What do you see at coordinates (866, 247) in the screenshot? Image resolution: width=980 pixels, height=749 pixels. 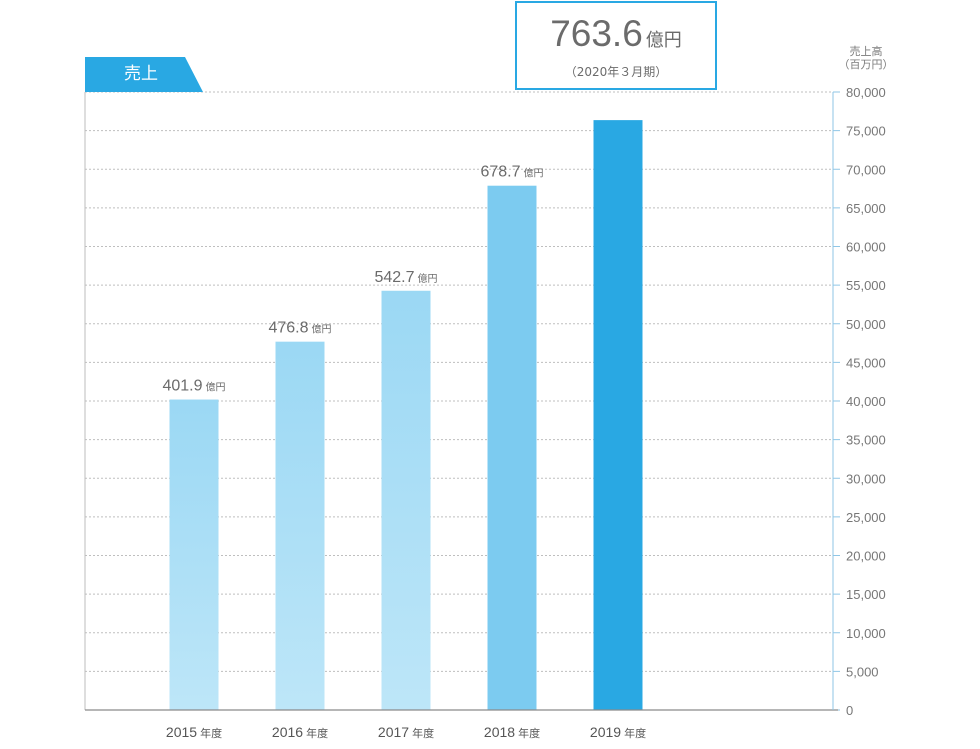 I see `y-tick-label: 60,000` at bounding box center [866, 247].